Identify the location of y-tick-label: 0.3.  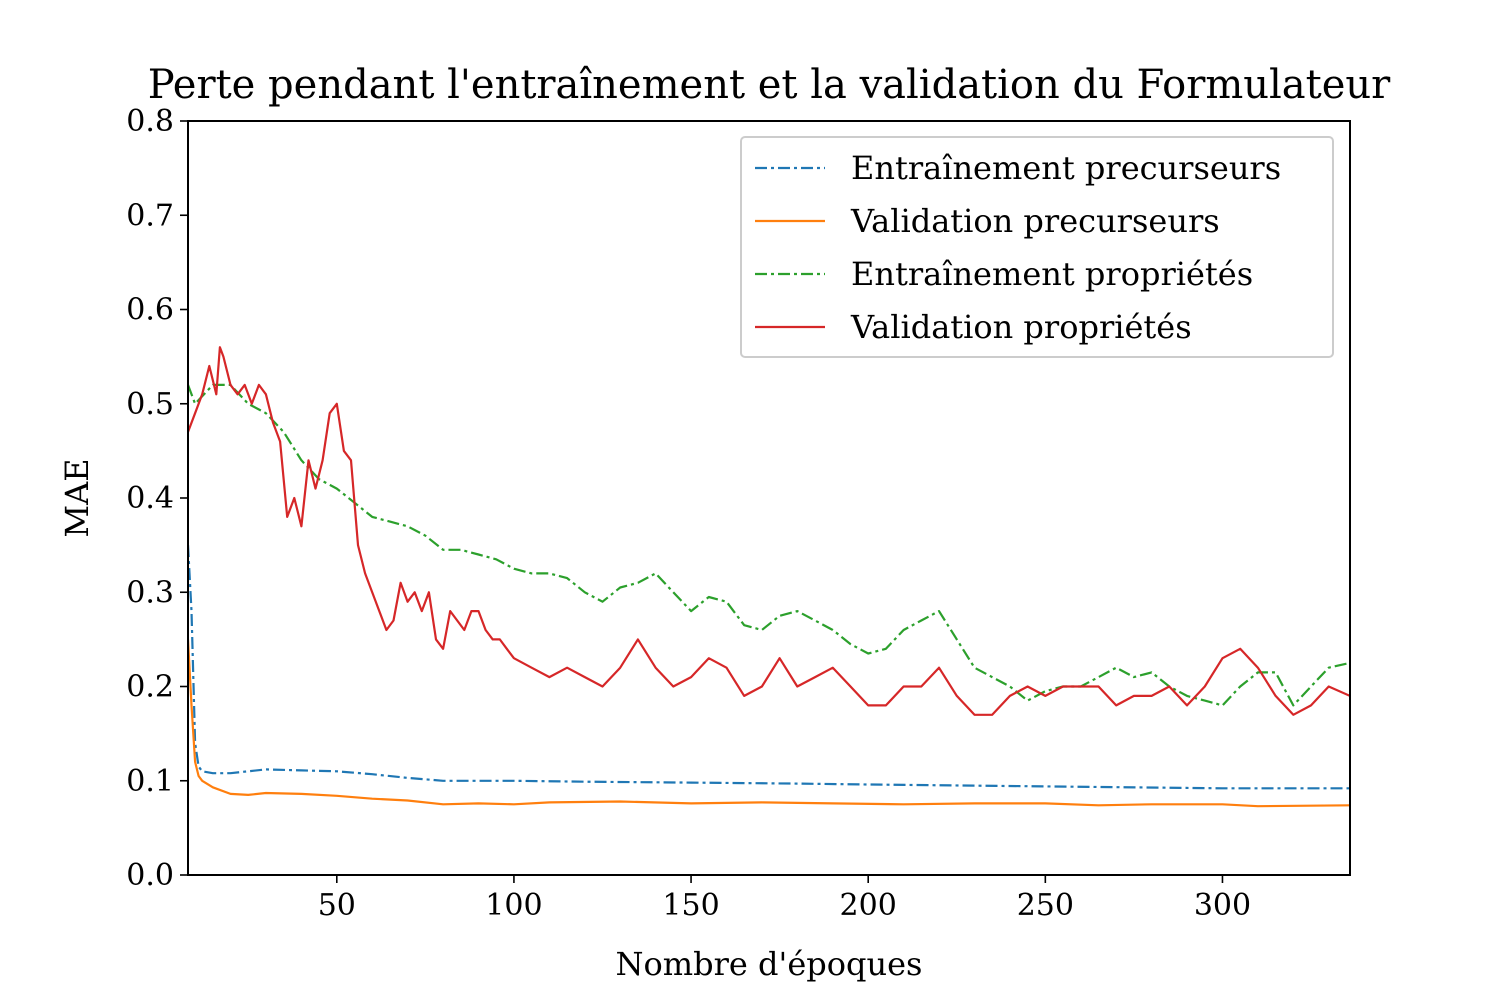
(150, 592).